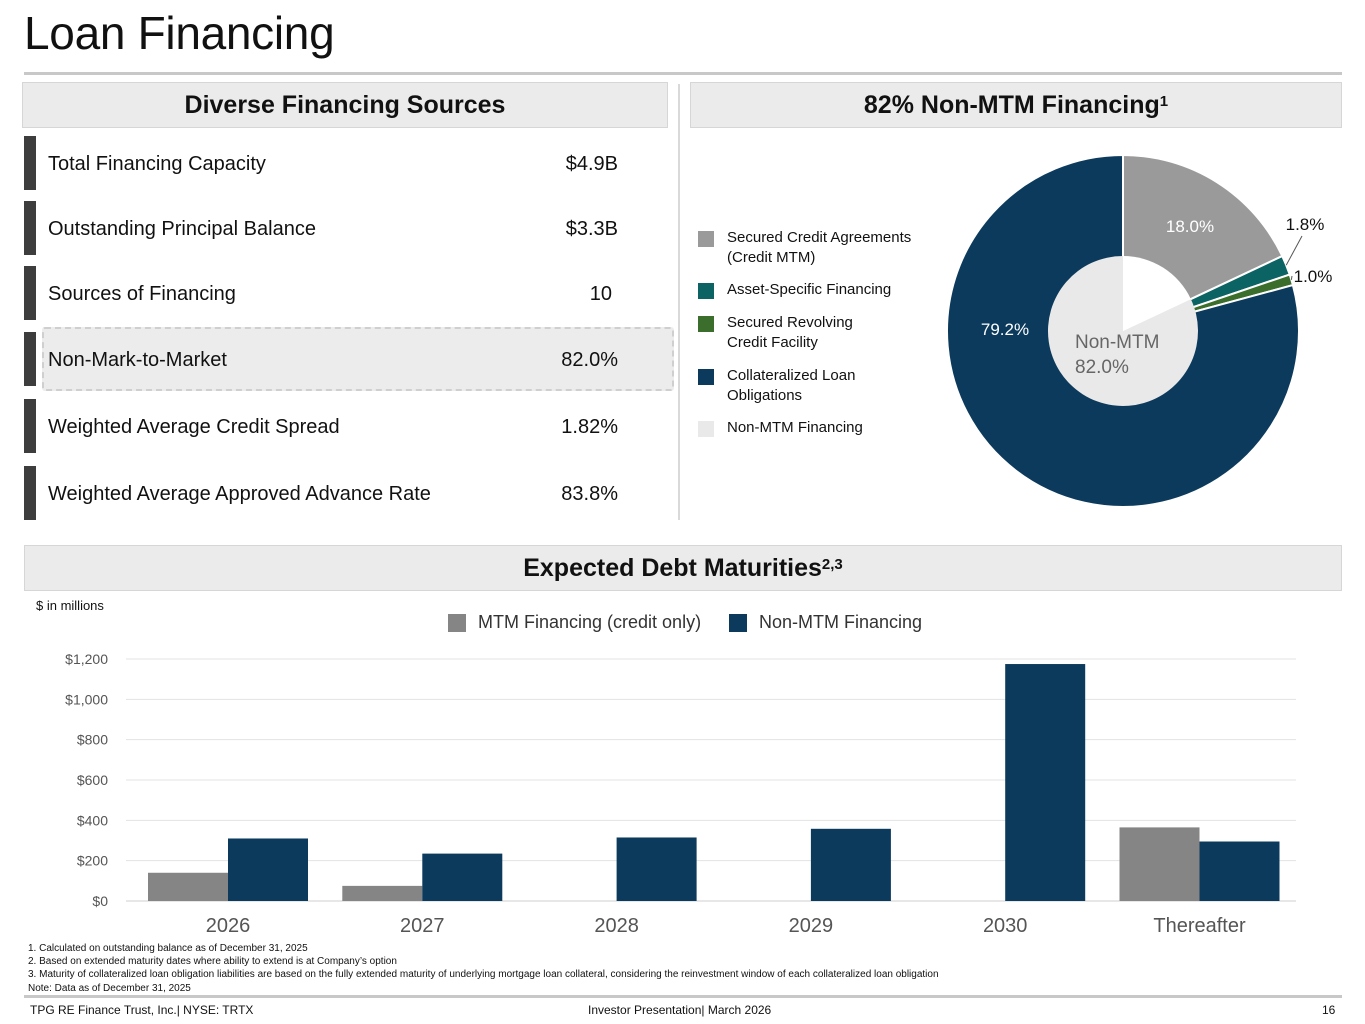 This screenshot has height=1024, width=1365. What do you see at coordinates (1164, 101) in the screenshot?
I see `footnote-ref: 1` at bounding box center [1164, 101].